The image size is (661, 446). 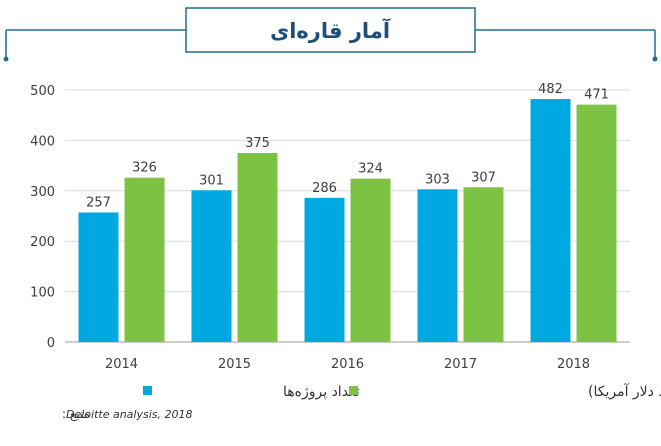 What do you see at coordinates (42, 91) in the screenshot?
I see `y-tick-label: 500` at bounding box center [42, 91].